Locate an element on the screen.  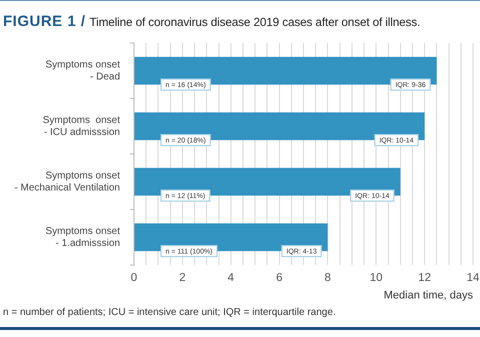
x-tick-label: 8 is located at coordinates (327, 278).